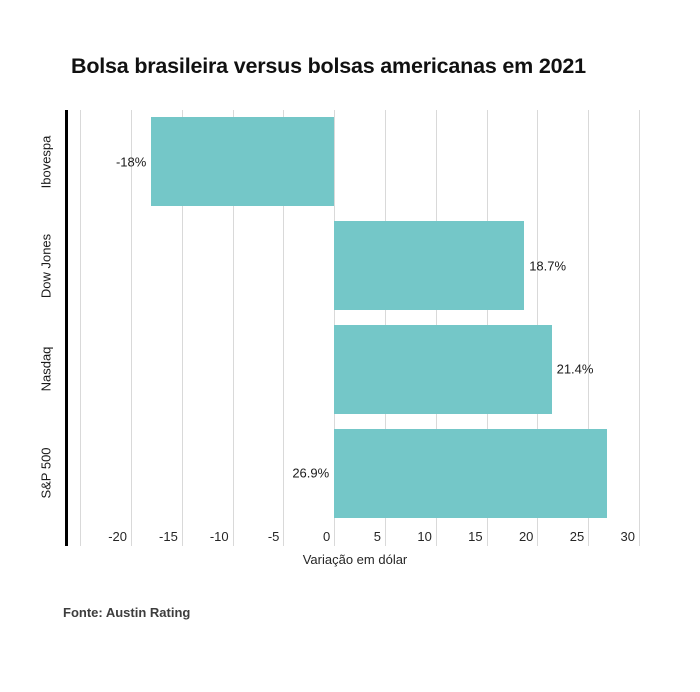 The image size is (700, 692). What do you see at coordinates (548, 266) in the screenshot?
I see `value-label: 18.7%` at bounding box center [548, 266].